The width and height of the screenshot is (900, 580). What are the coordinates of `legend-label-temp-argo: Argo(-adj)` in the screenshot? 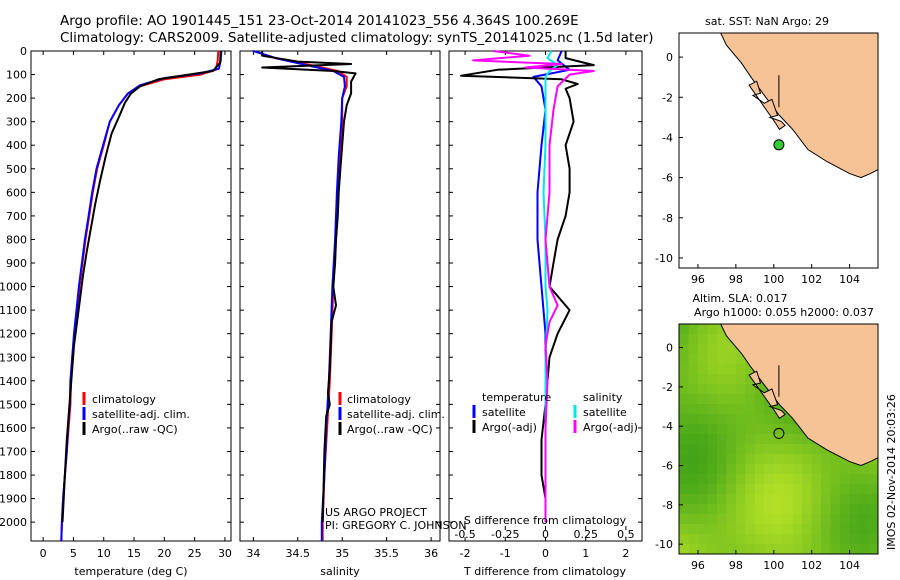 It's located at (509, 427).